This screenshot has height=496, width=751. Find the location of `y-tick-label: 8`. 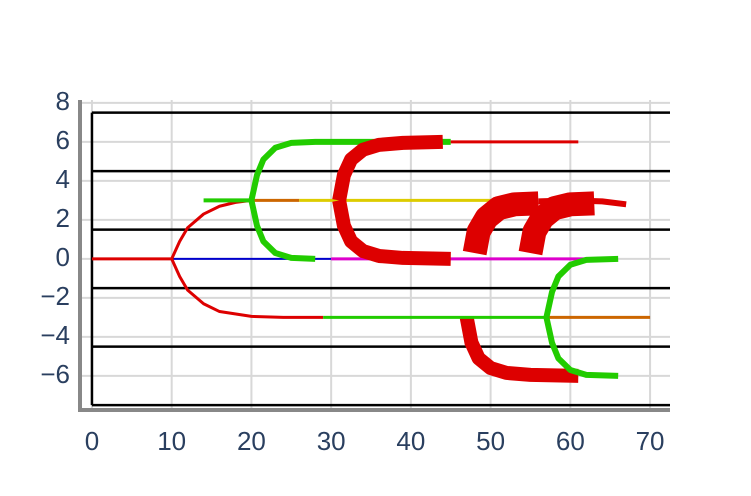

y-tick-label: 8 is located at coordinates (63, 101).